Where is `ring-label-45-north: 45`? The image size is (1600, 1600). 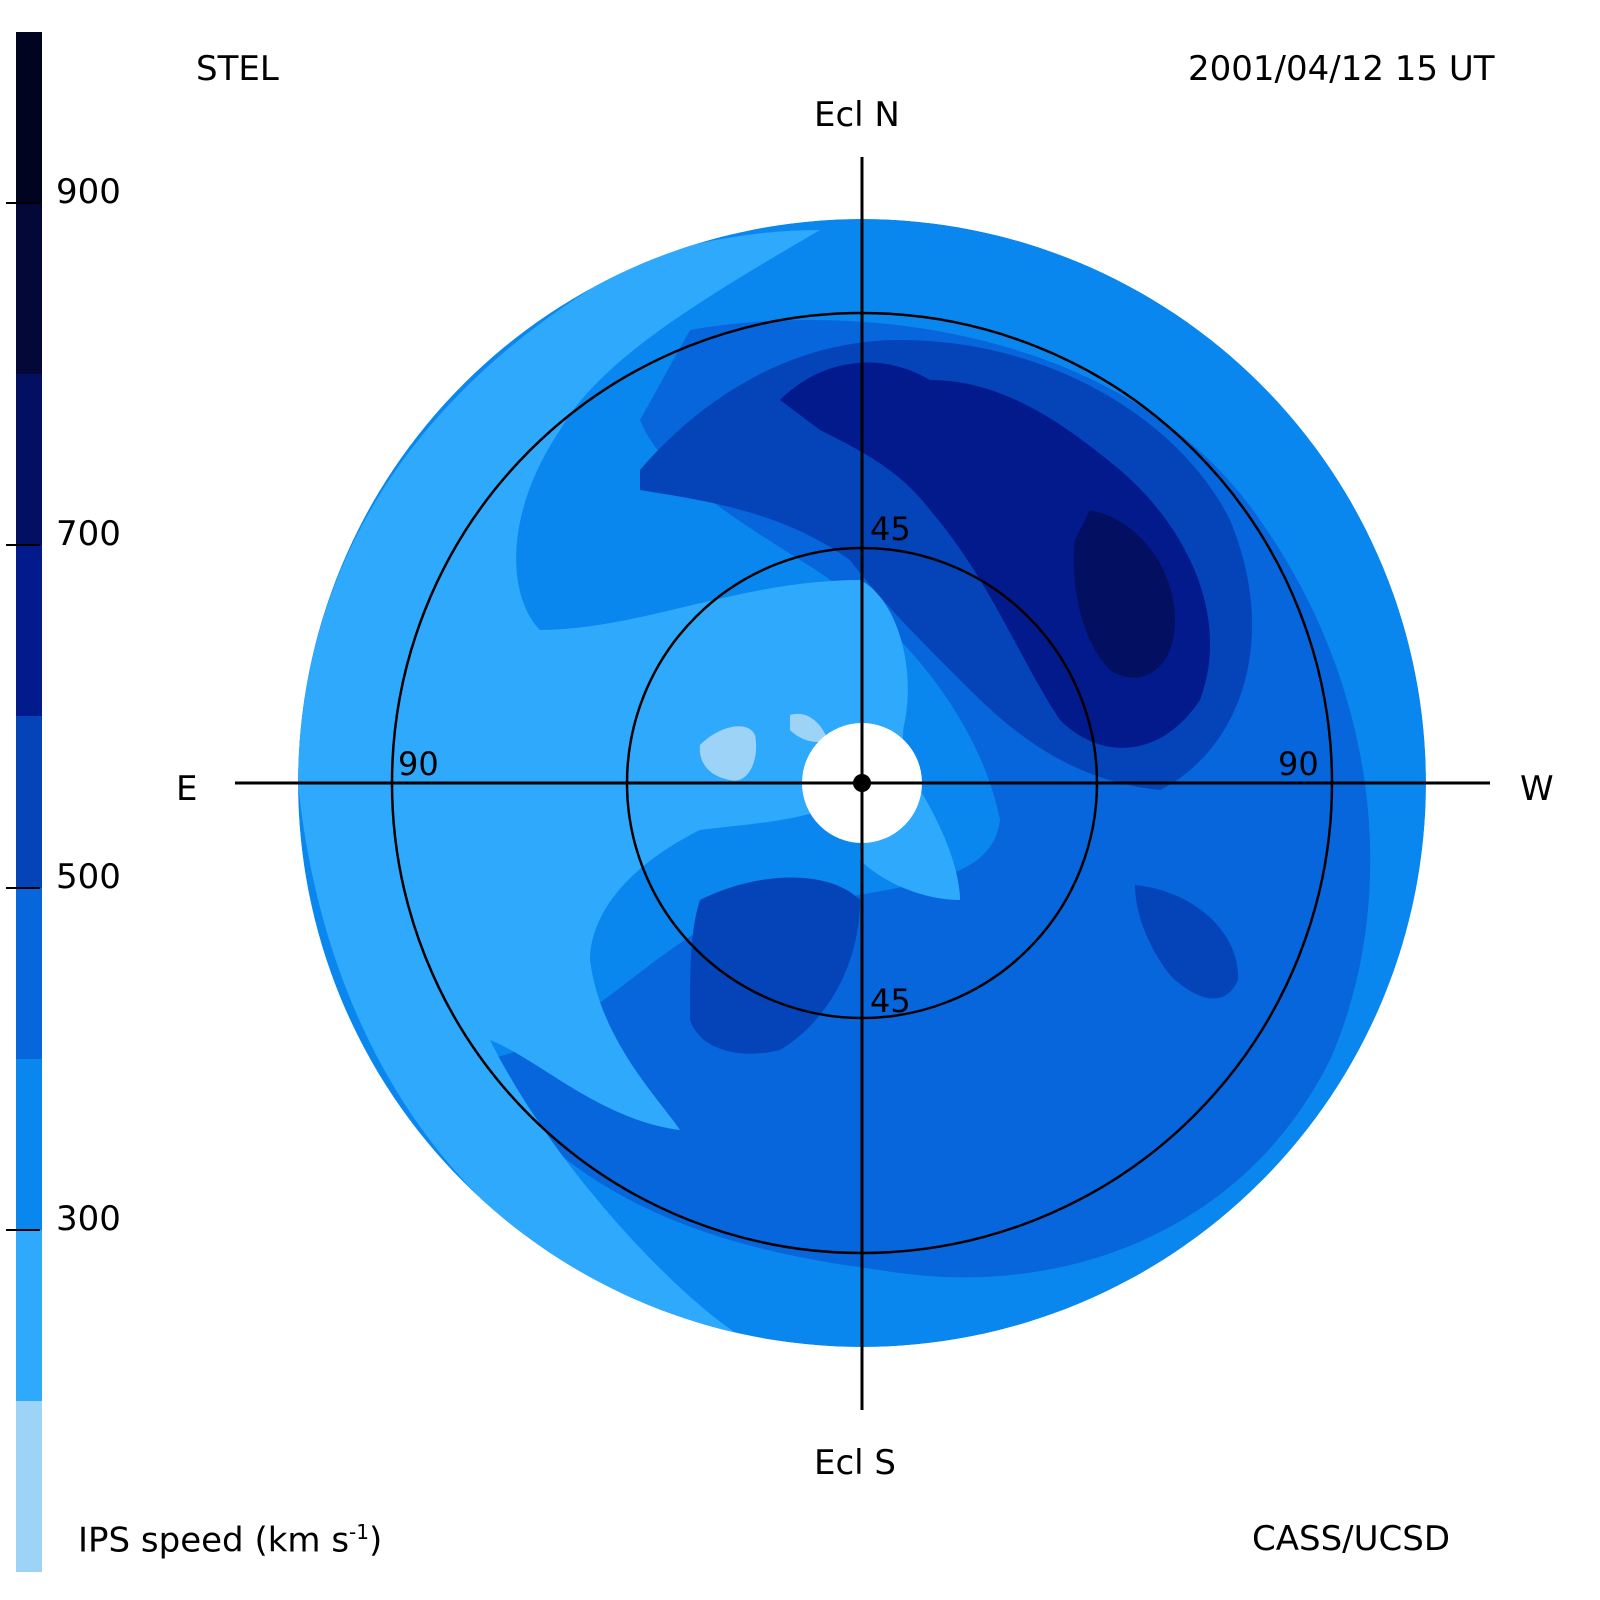
ring-label-45-north: 45 is located at coordinates (890, 529).